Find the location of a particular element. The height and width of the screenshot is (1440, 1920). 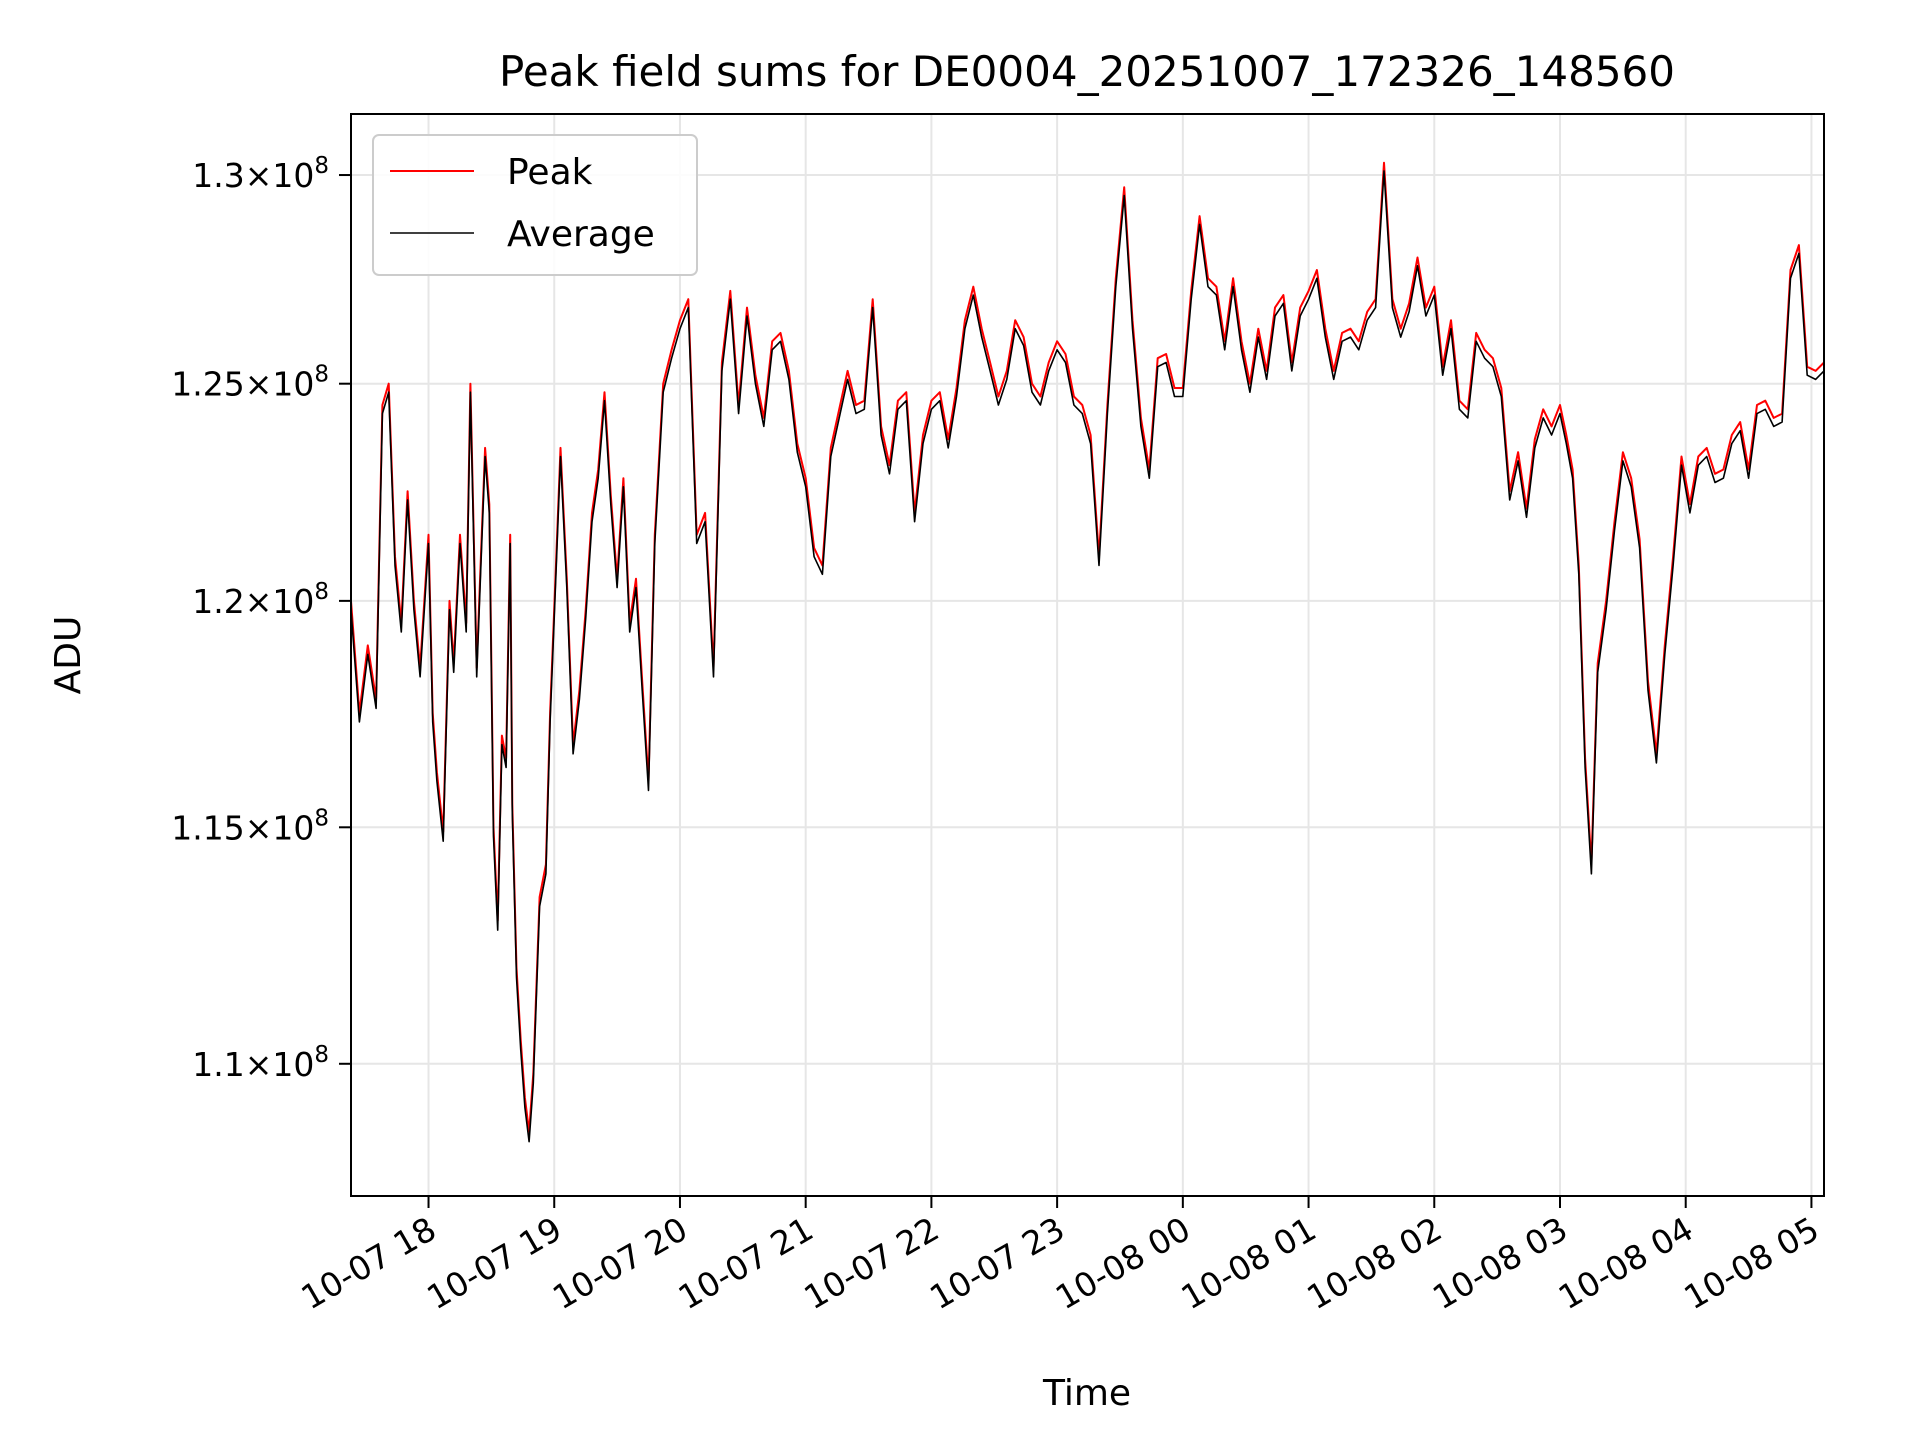

y-axis-label: ADU is located at coordinates (68, 655).